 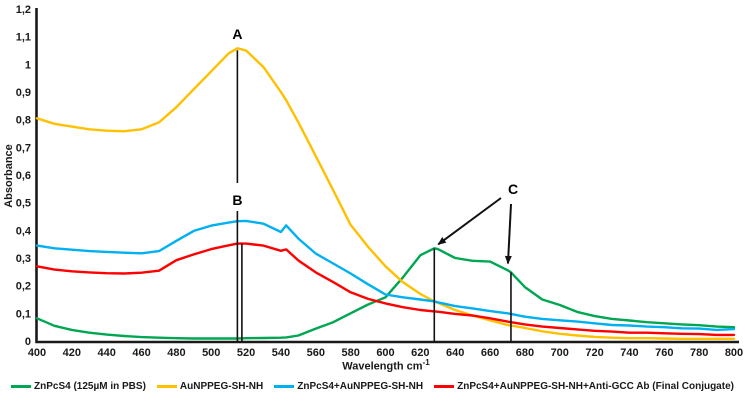 What do you see at coordinates (23, 204) in the screenshot?
I see `y-tick-label: 0,5` at bounding box center [23, 204].